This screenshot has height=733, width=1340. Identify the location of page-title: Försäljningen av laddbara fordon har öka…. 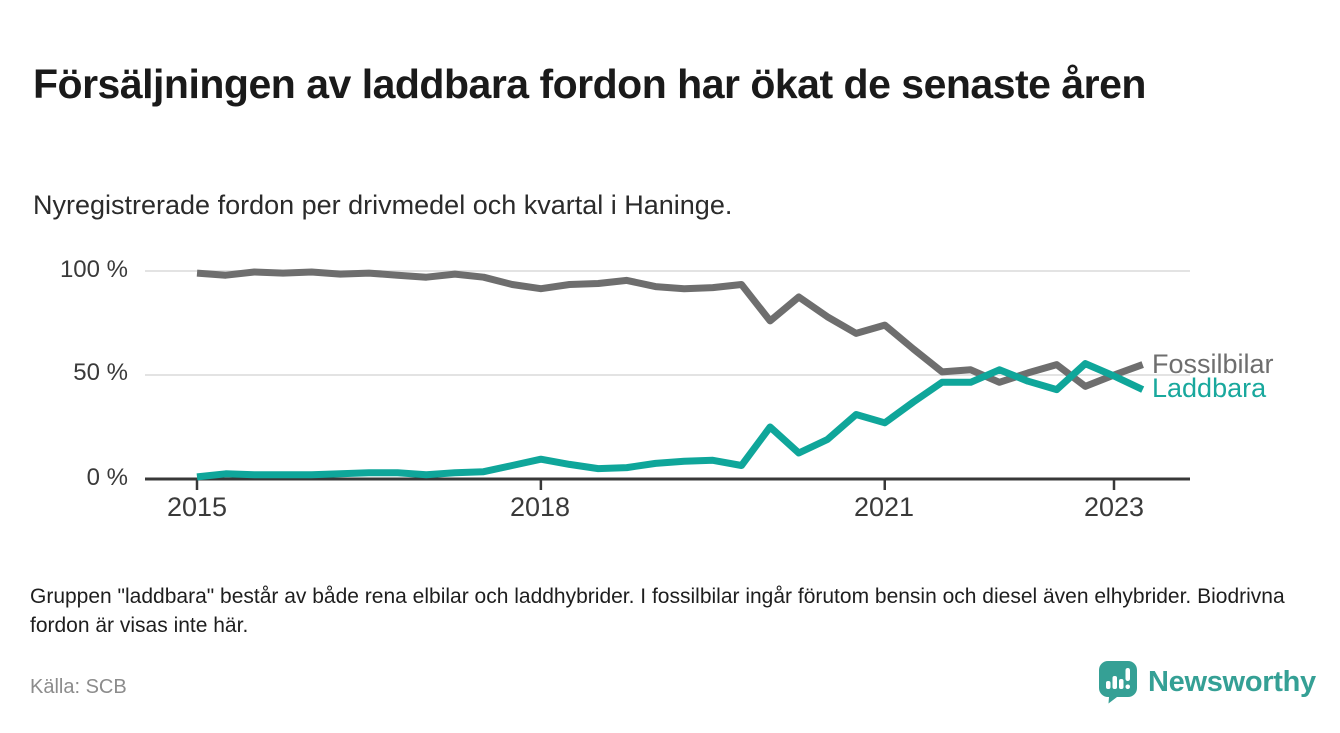
(589, 84).